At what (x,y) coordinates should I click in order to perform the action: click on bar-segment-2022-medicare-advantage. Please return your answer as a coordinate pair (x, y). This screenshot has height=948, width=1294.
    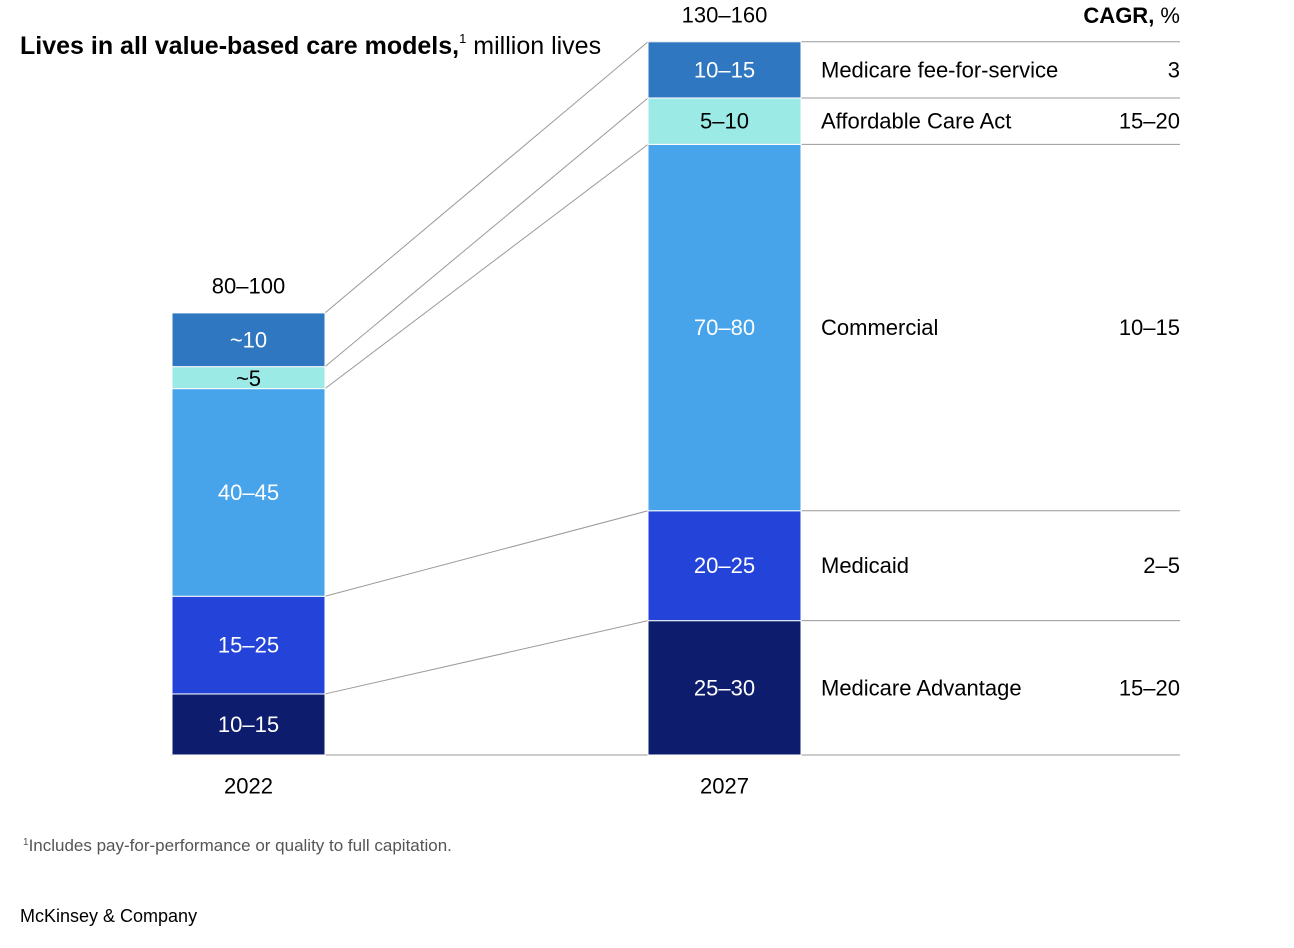
    Looking at the image, I should click on (248, 724).